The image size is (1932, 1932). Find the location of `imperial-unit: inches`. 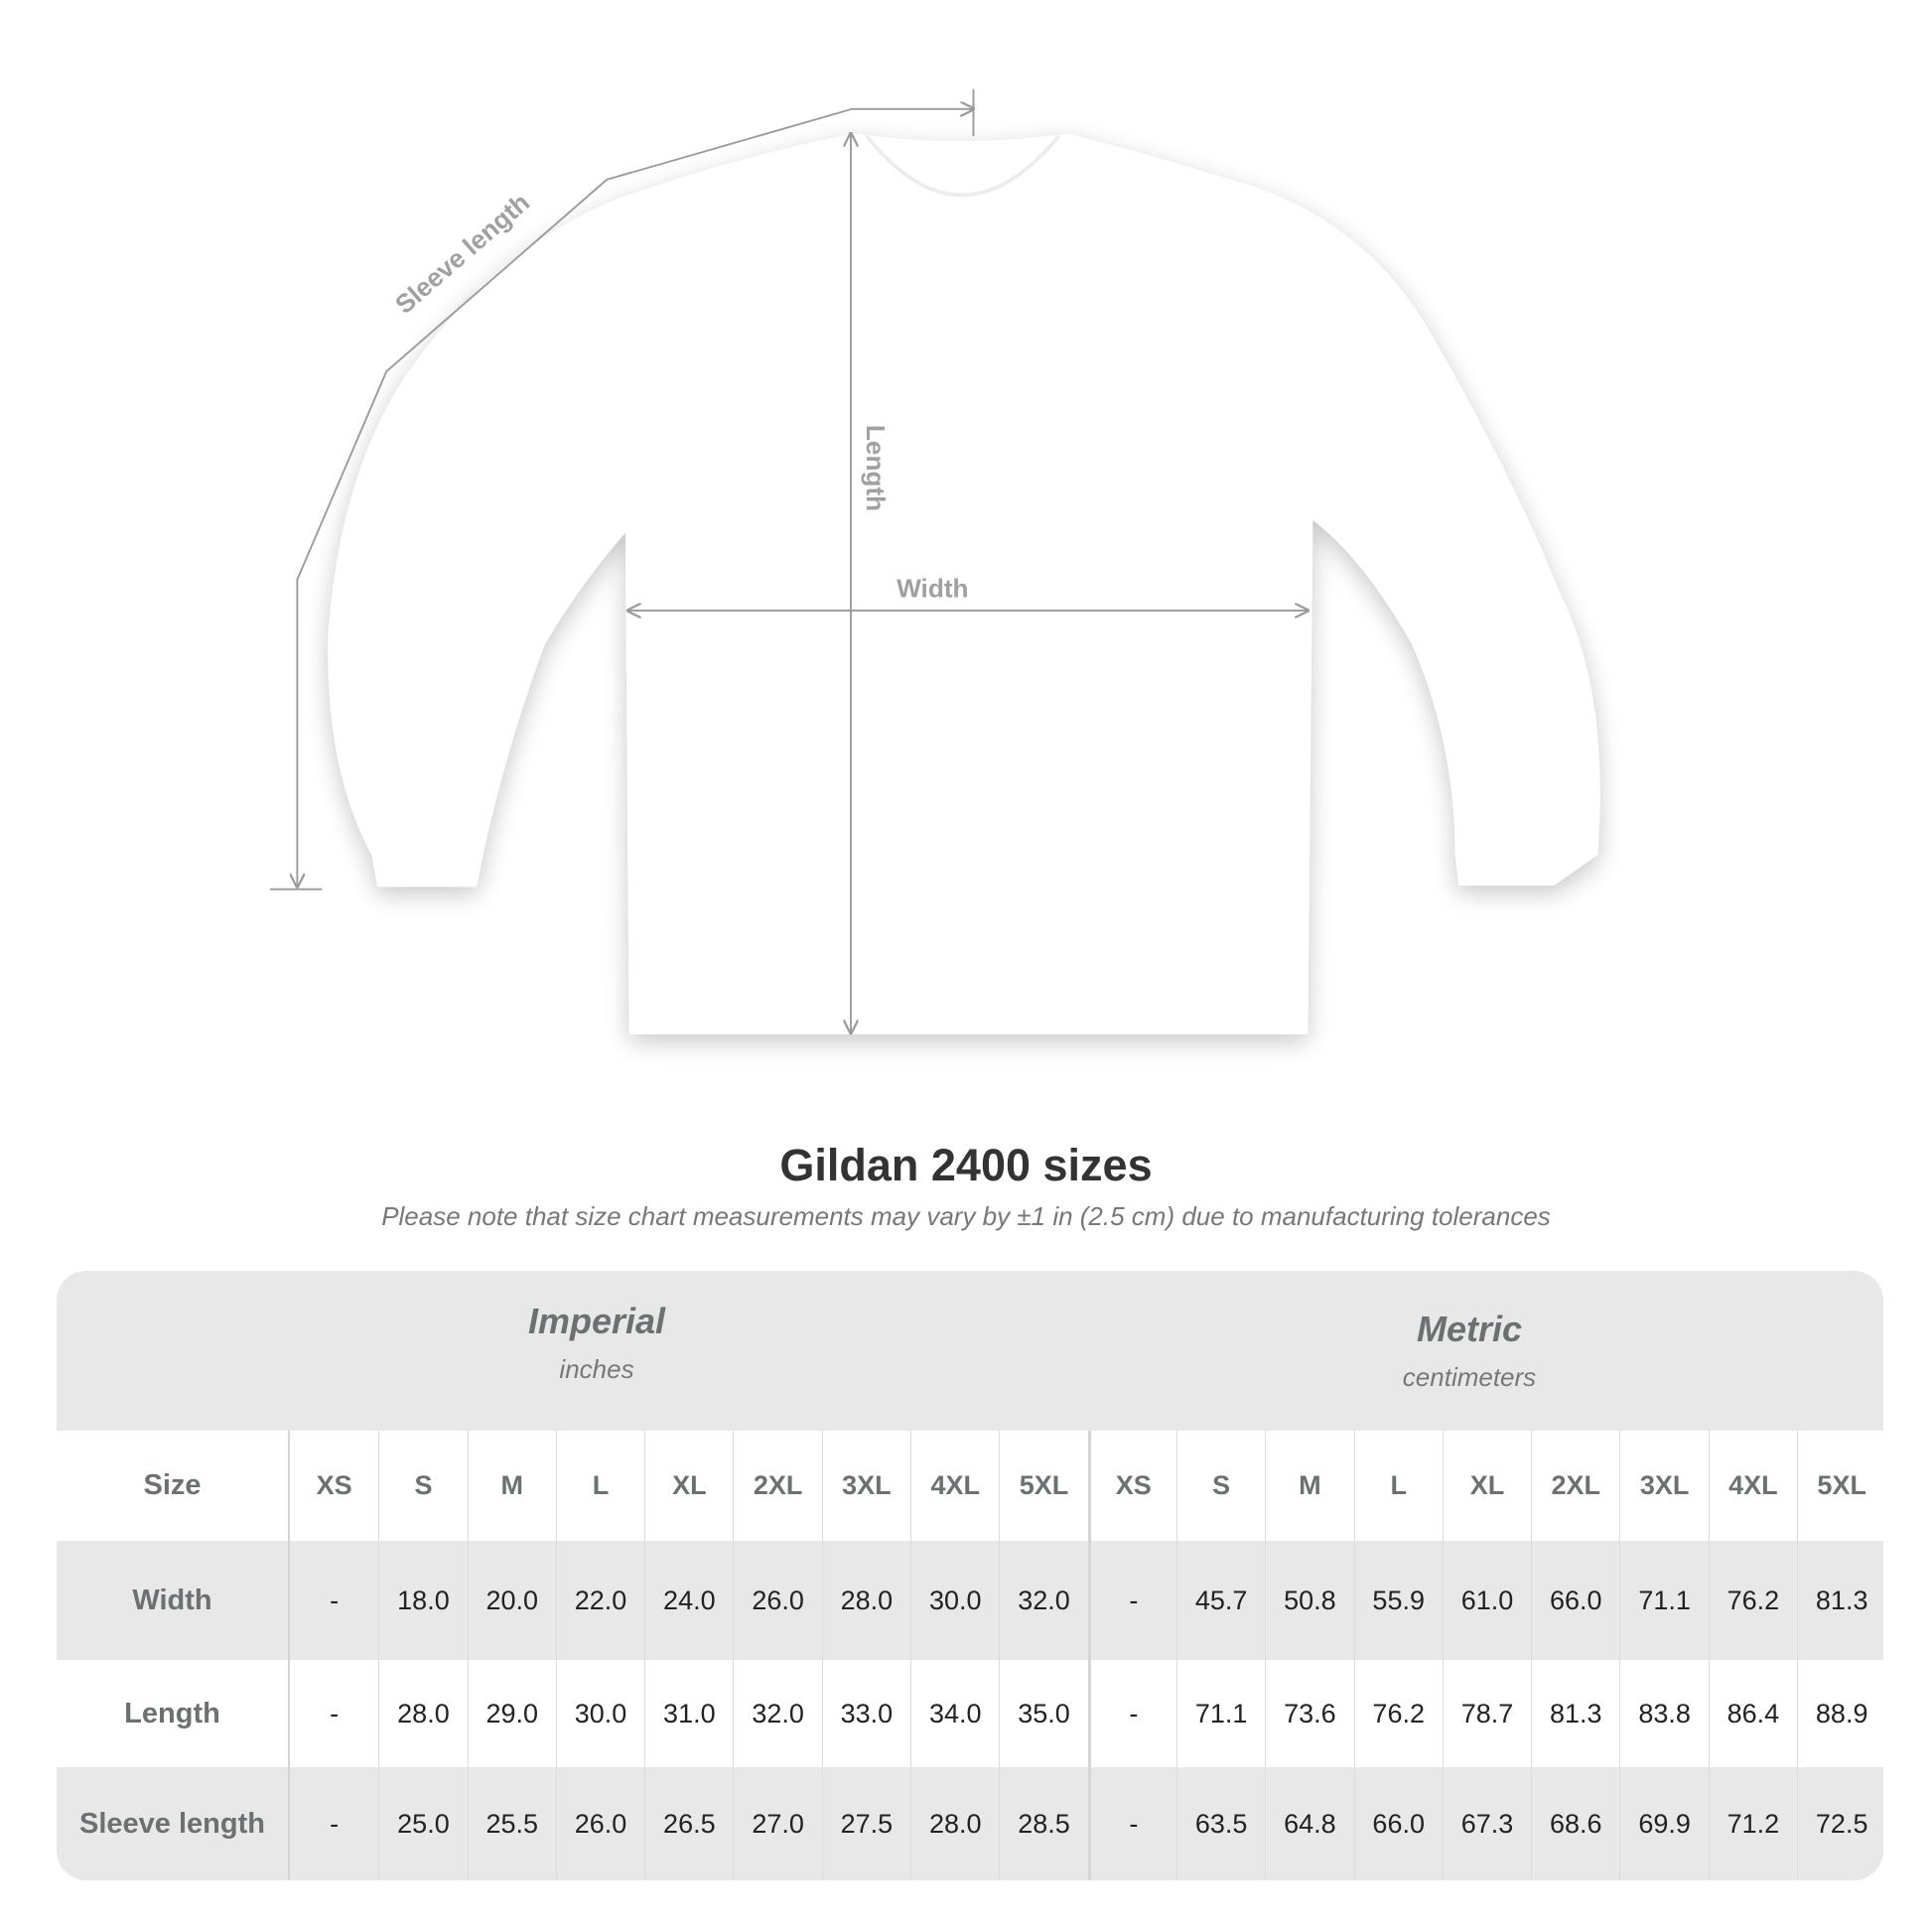

imperial-unit: inches is located at coordinates (597, 1369).